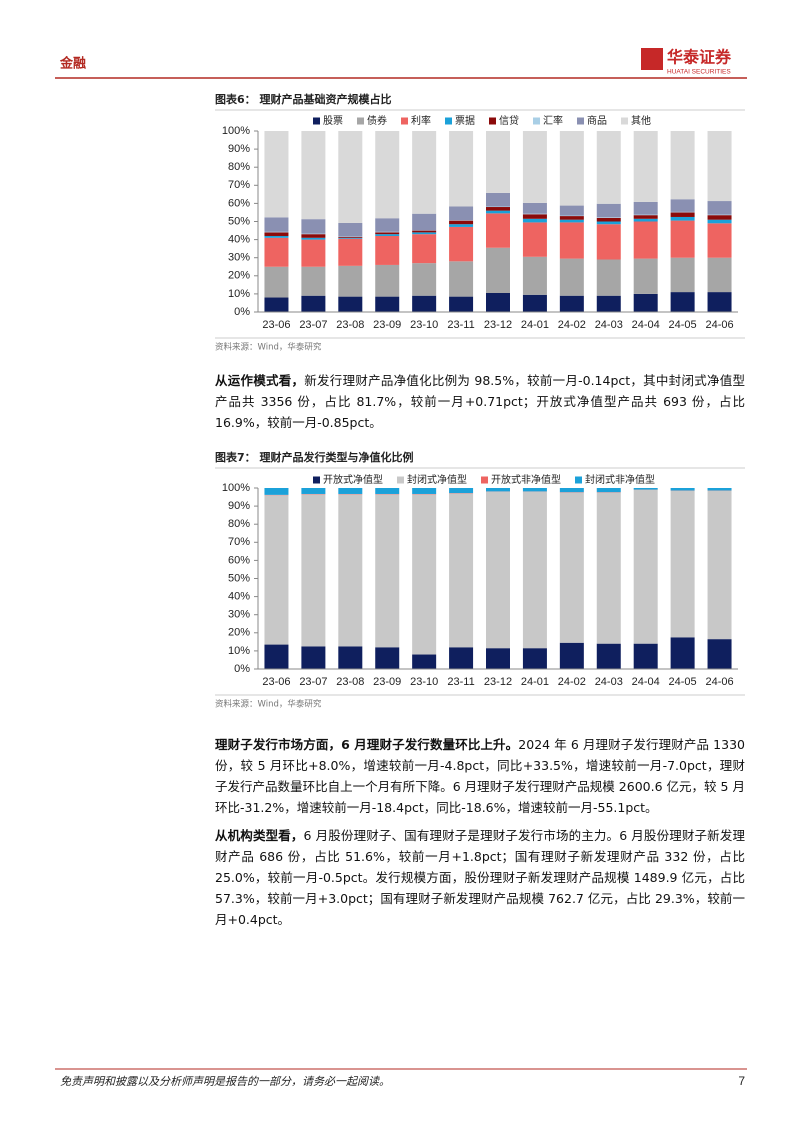 This screenshot has height=1133, width=802. Describe the element at coordinates (526, 479) in the screenshot. I see `legend-label: 开放式非净值型` at that location.